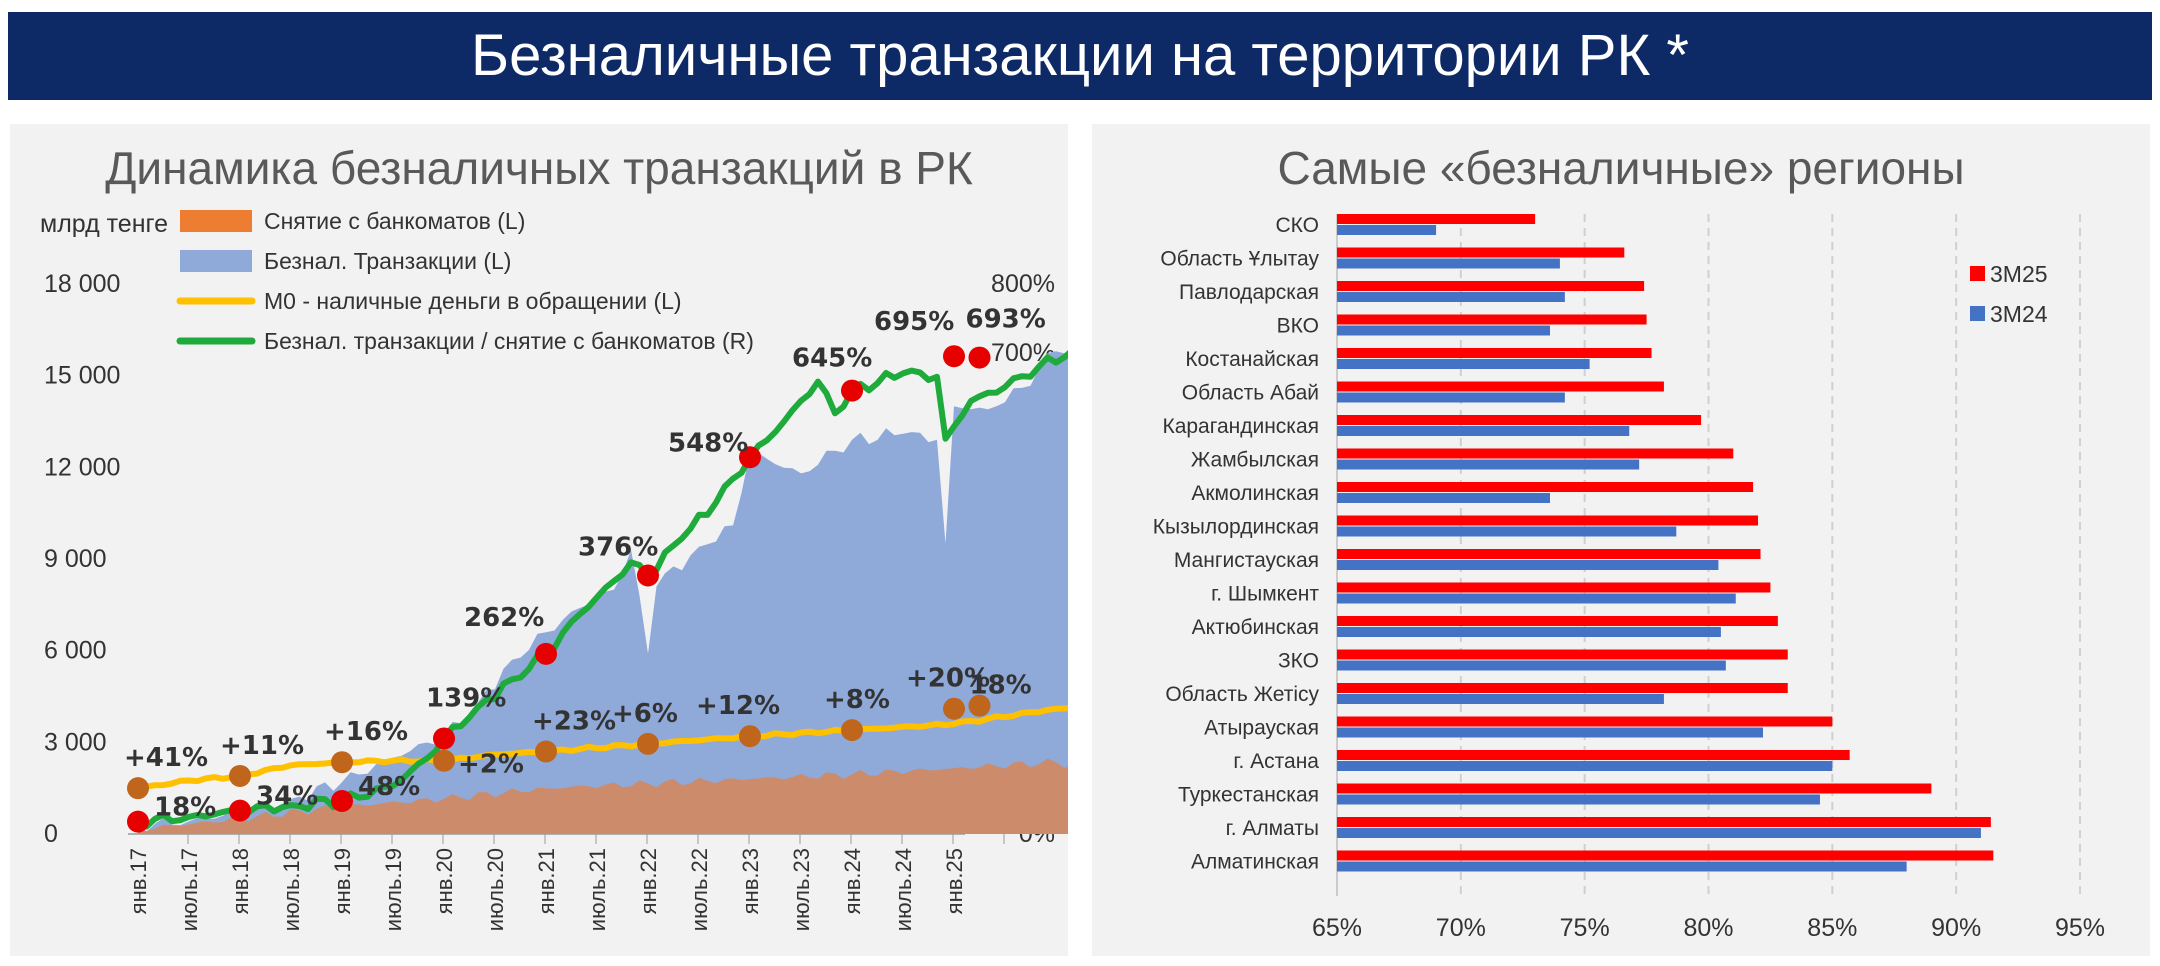  Describe the element at coordinates (1272, 828) in the screenshot. I see `region-label: г. Алматы` at that location.